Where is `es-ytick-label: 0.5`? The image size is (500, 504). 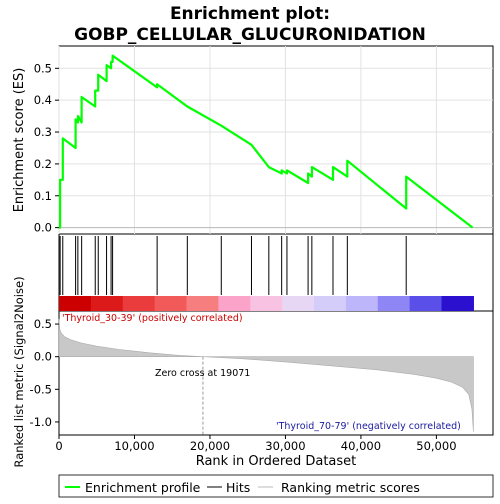 es-ytick-label: 0.5 is located at coordinates (43, 68).